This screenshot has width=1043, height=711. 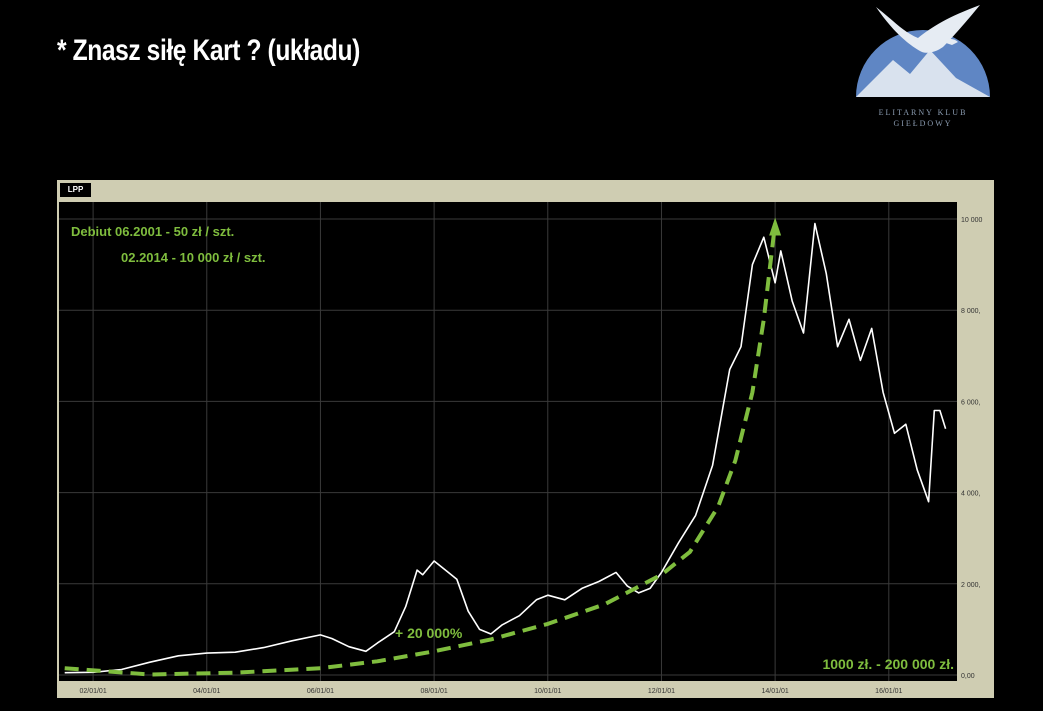 What do you see at coordinates (206, 691) in the screenshot?
I see `x-tick-label: 04/01/01` at bounding box center [206, 691].